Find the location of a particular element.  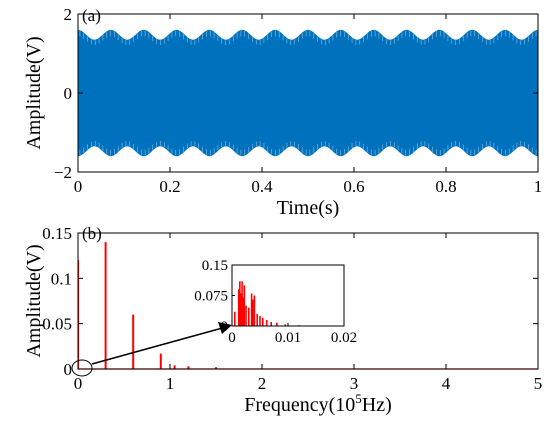

panel-b-xlabel: Frequency(105Hz) is located at coordinates (318, 403).